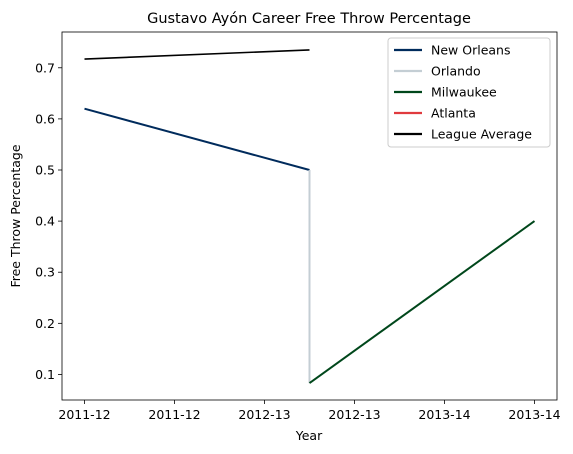  What do you see at coordinates (453, 113) in the screenshot?
I see `legend-entry-label: Atlanta` at bounding box center [453, 113].